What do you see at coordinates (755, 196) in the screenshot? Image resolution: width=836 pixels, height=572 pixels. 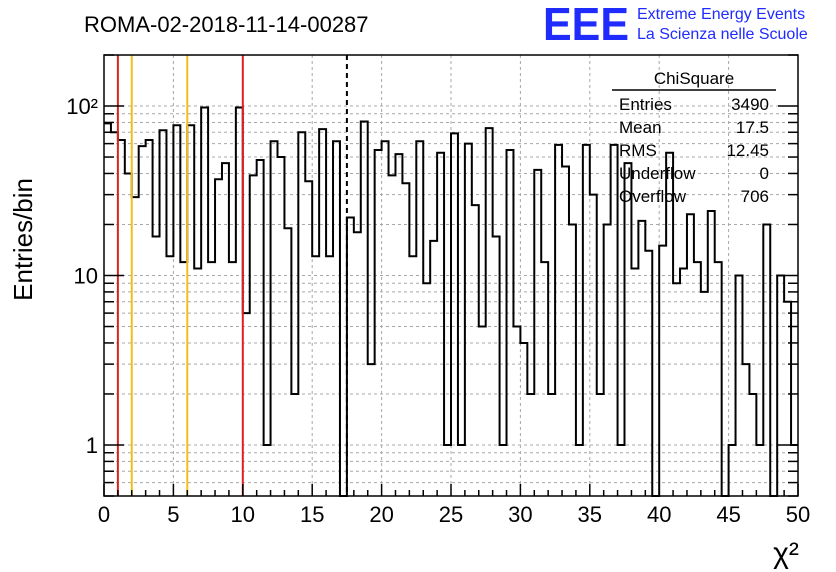 I see `stats-value-overflow: 706` at bounding box center [755, 196].